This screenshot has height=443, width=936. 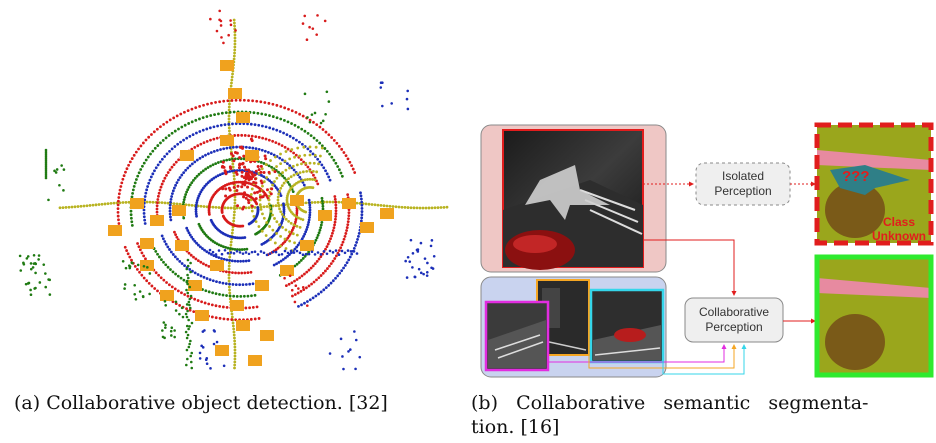 I want to click on caption-b-line2: tion. [16], so click(x=515, y=427).